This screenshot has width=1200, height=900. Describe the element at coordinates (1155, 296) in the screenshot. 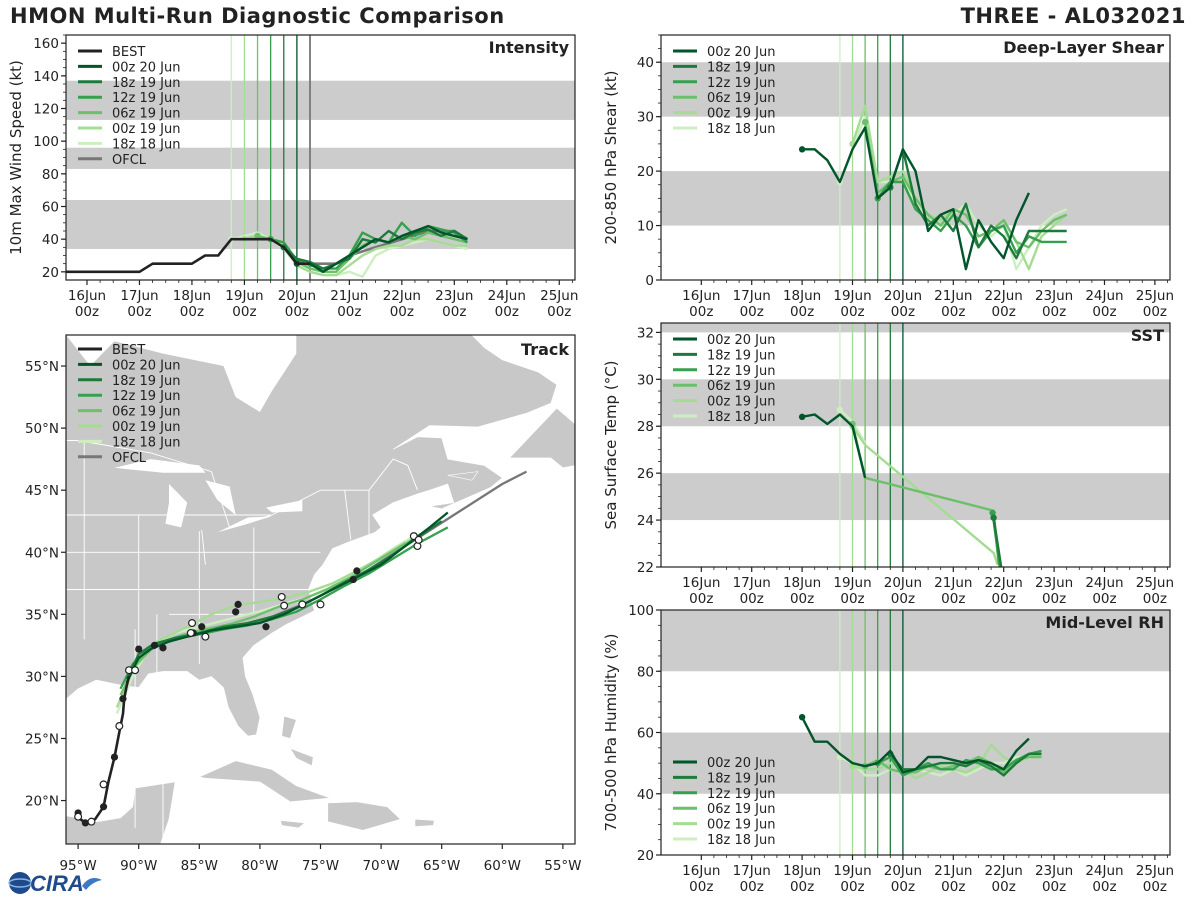

I see `shear-xtick-date: 25Jun` at that location.